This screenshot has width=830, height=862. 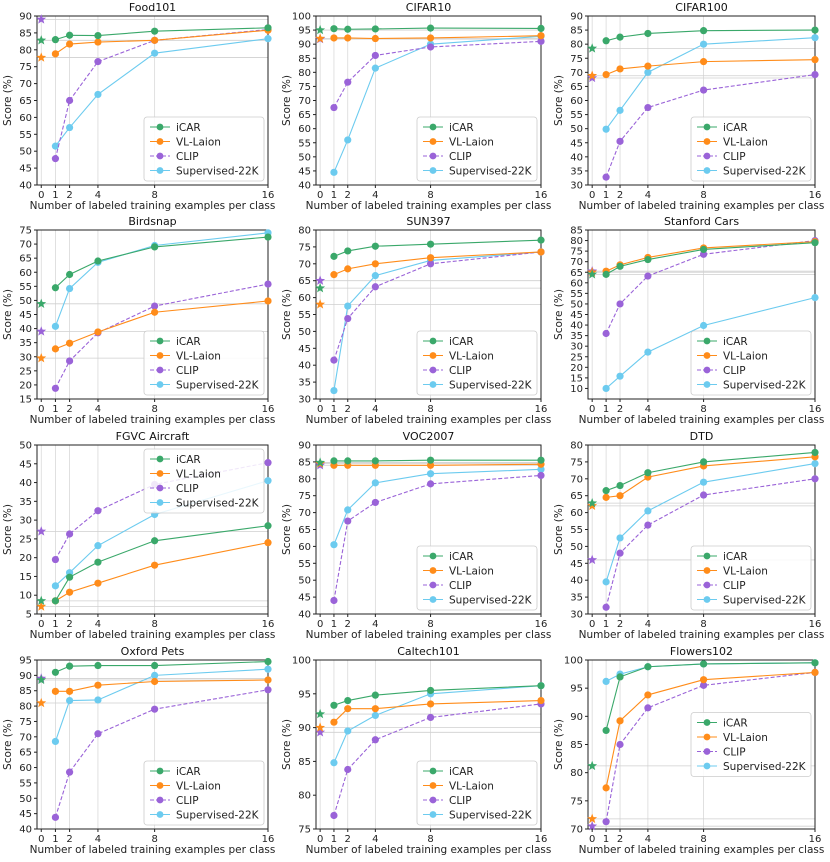 What do you see at coordinates (576, 157) in the screenshot?
I see `y-tick-label: 40` at bounding box center [576, 157].